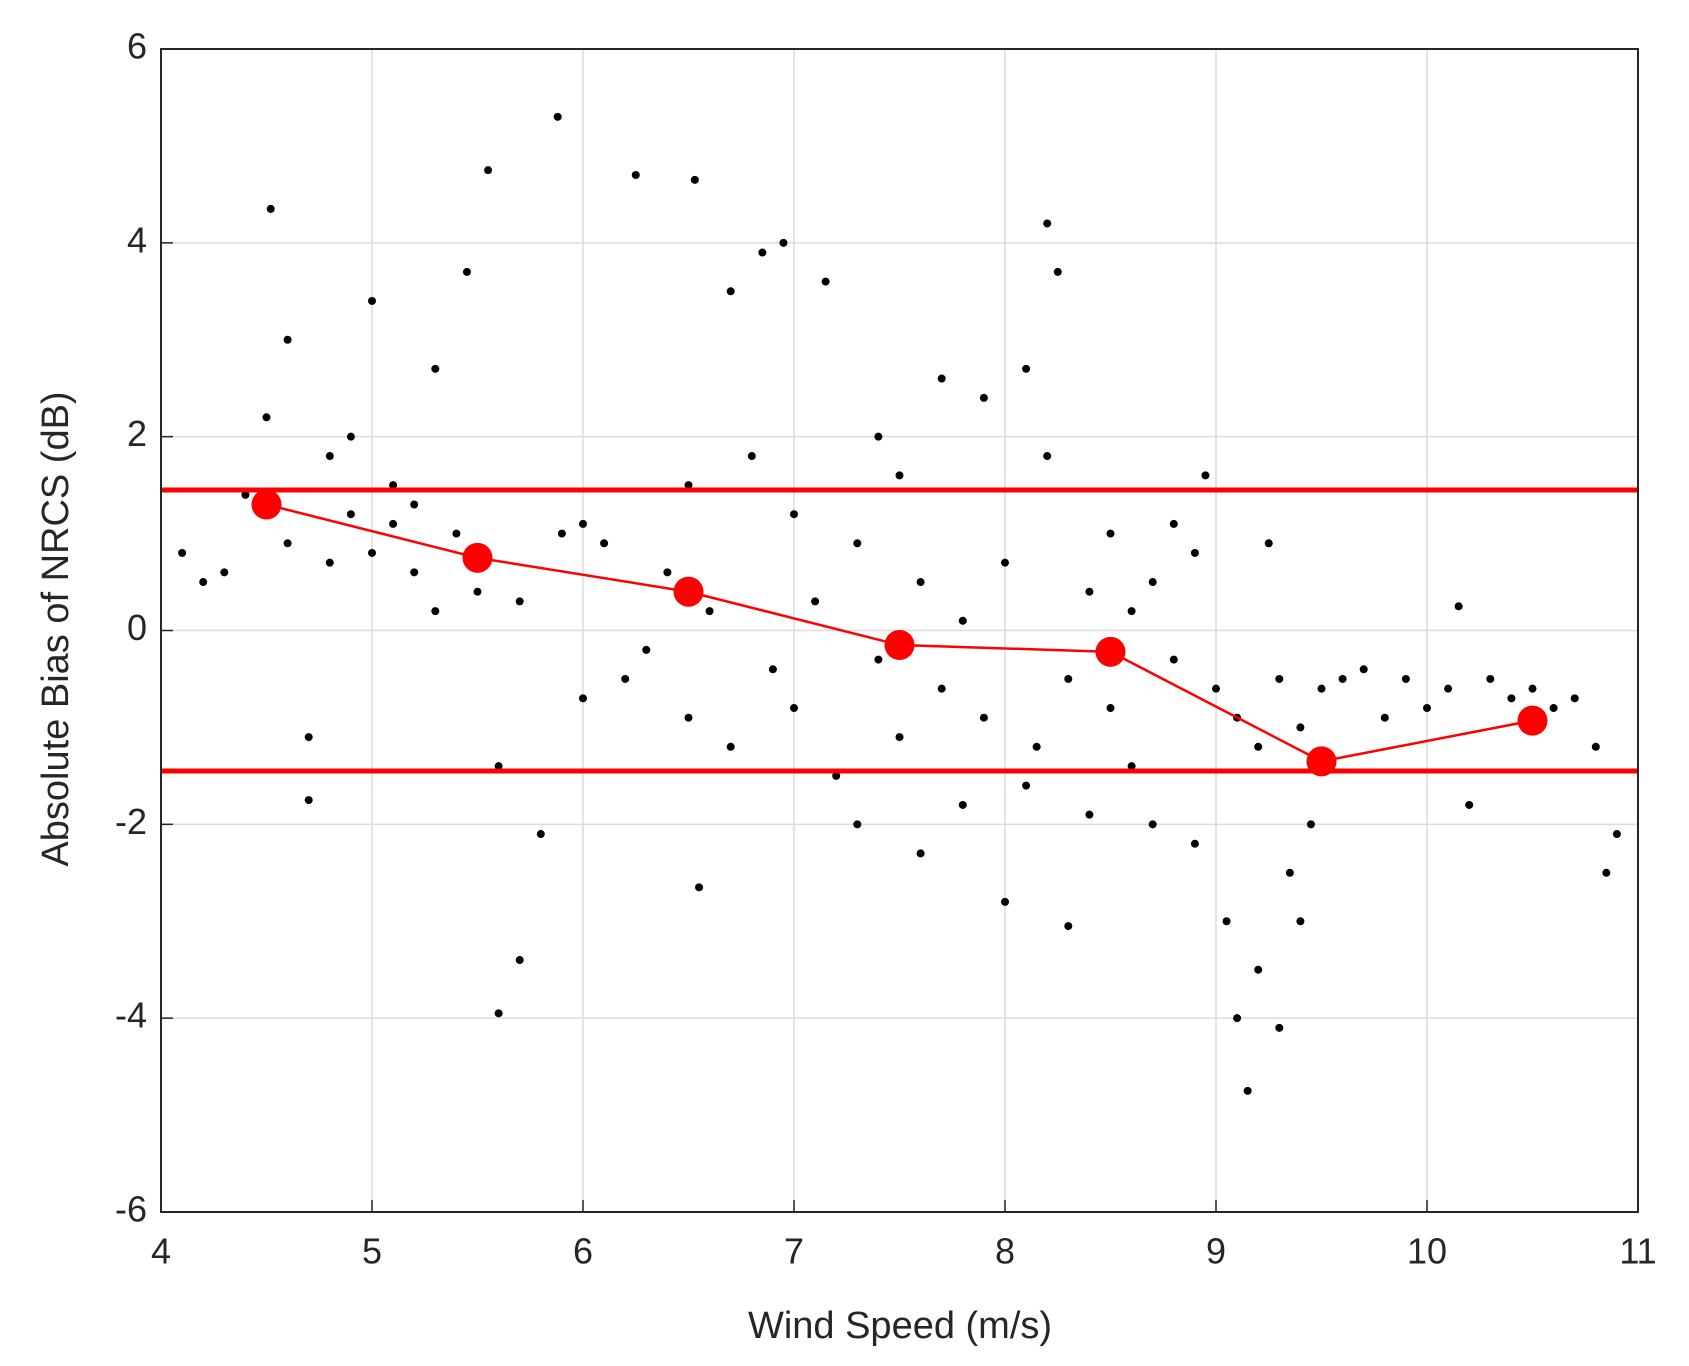 Image resolution: width=1689 pixels, height=1366 pixels. I want to click on x-tick-label: 11, so click(1637, 1251).